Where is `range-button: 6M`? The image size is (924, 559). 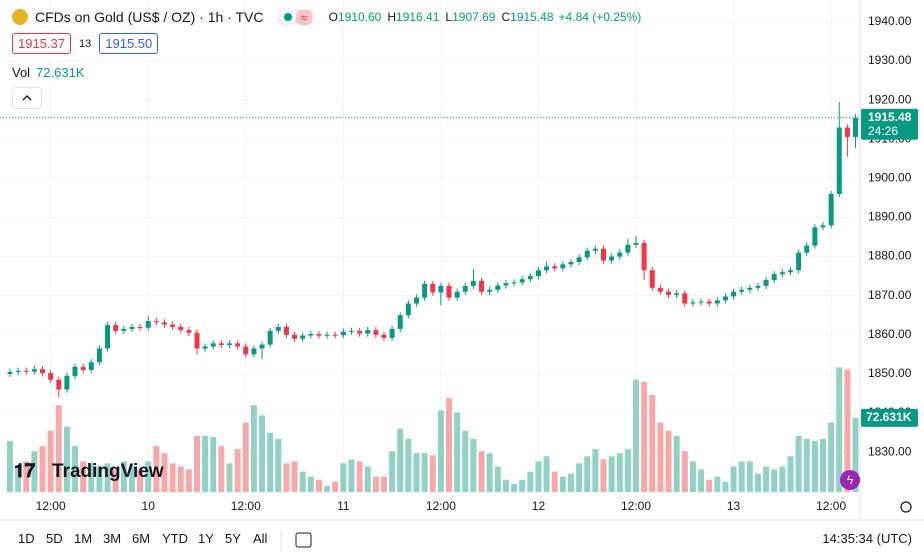 range-button: 6M is located at coordinates (141, 538).